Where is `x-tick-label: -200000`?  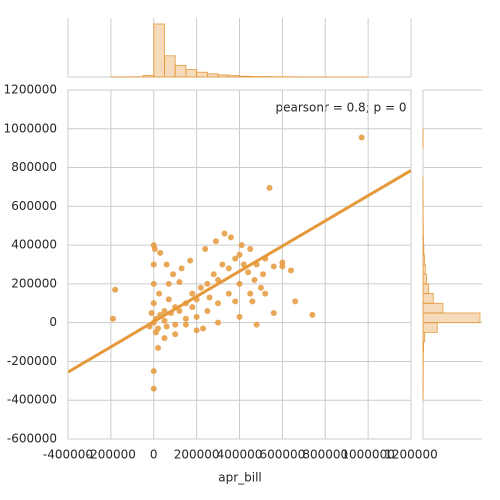 x-tick-label: -200000 is located at coordinates (111, 455).